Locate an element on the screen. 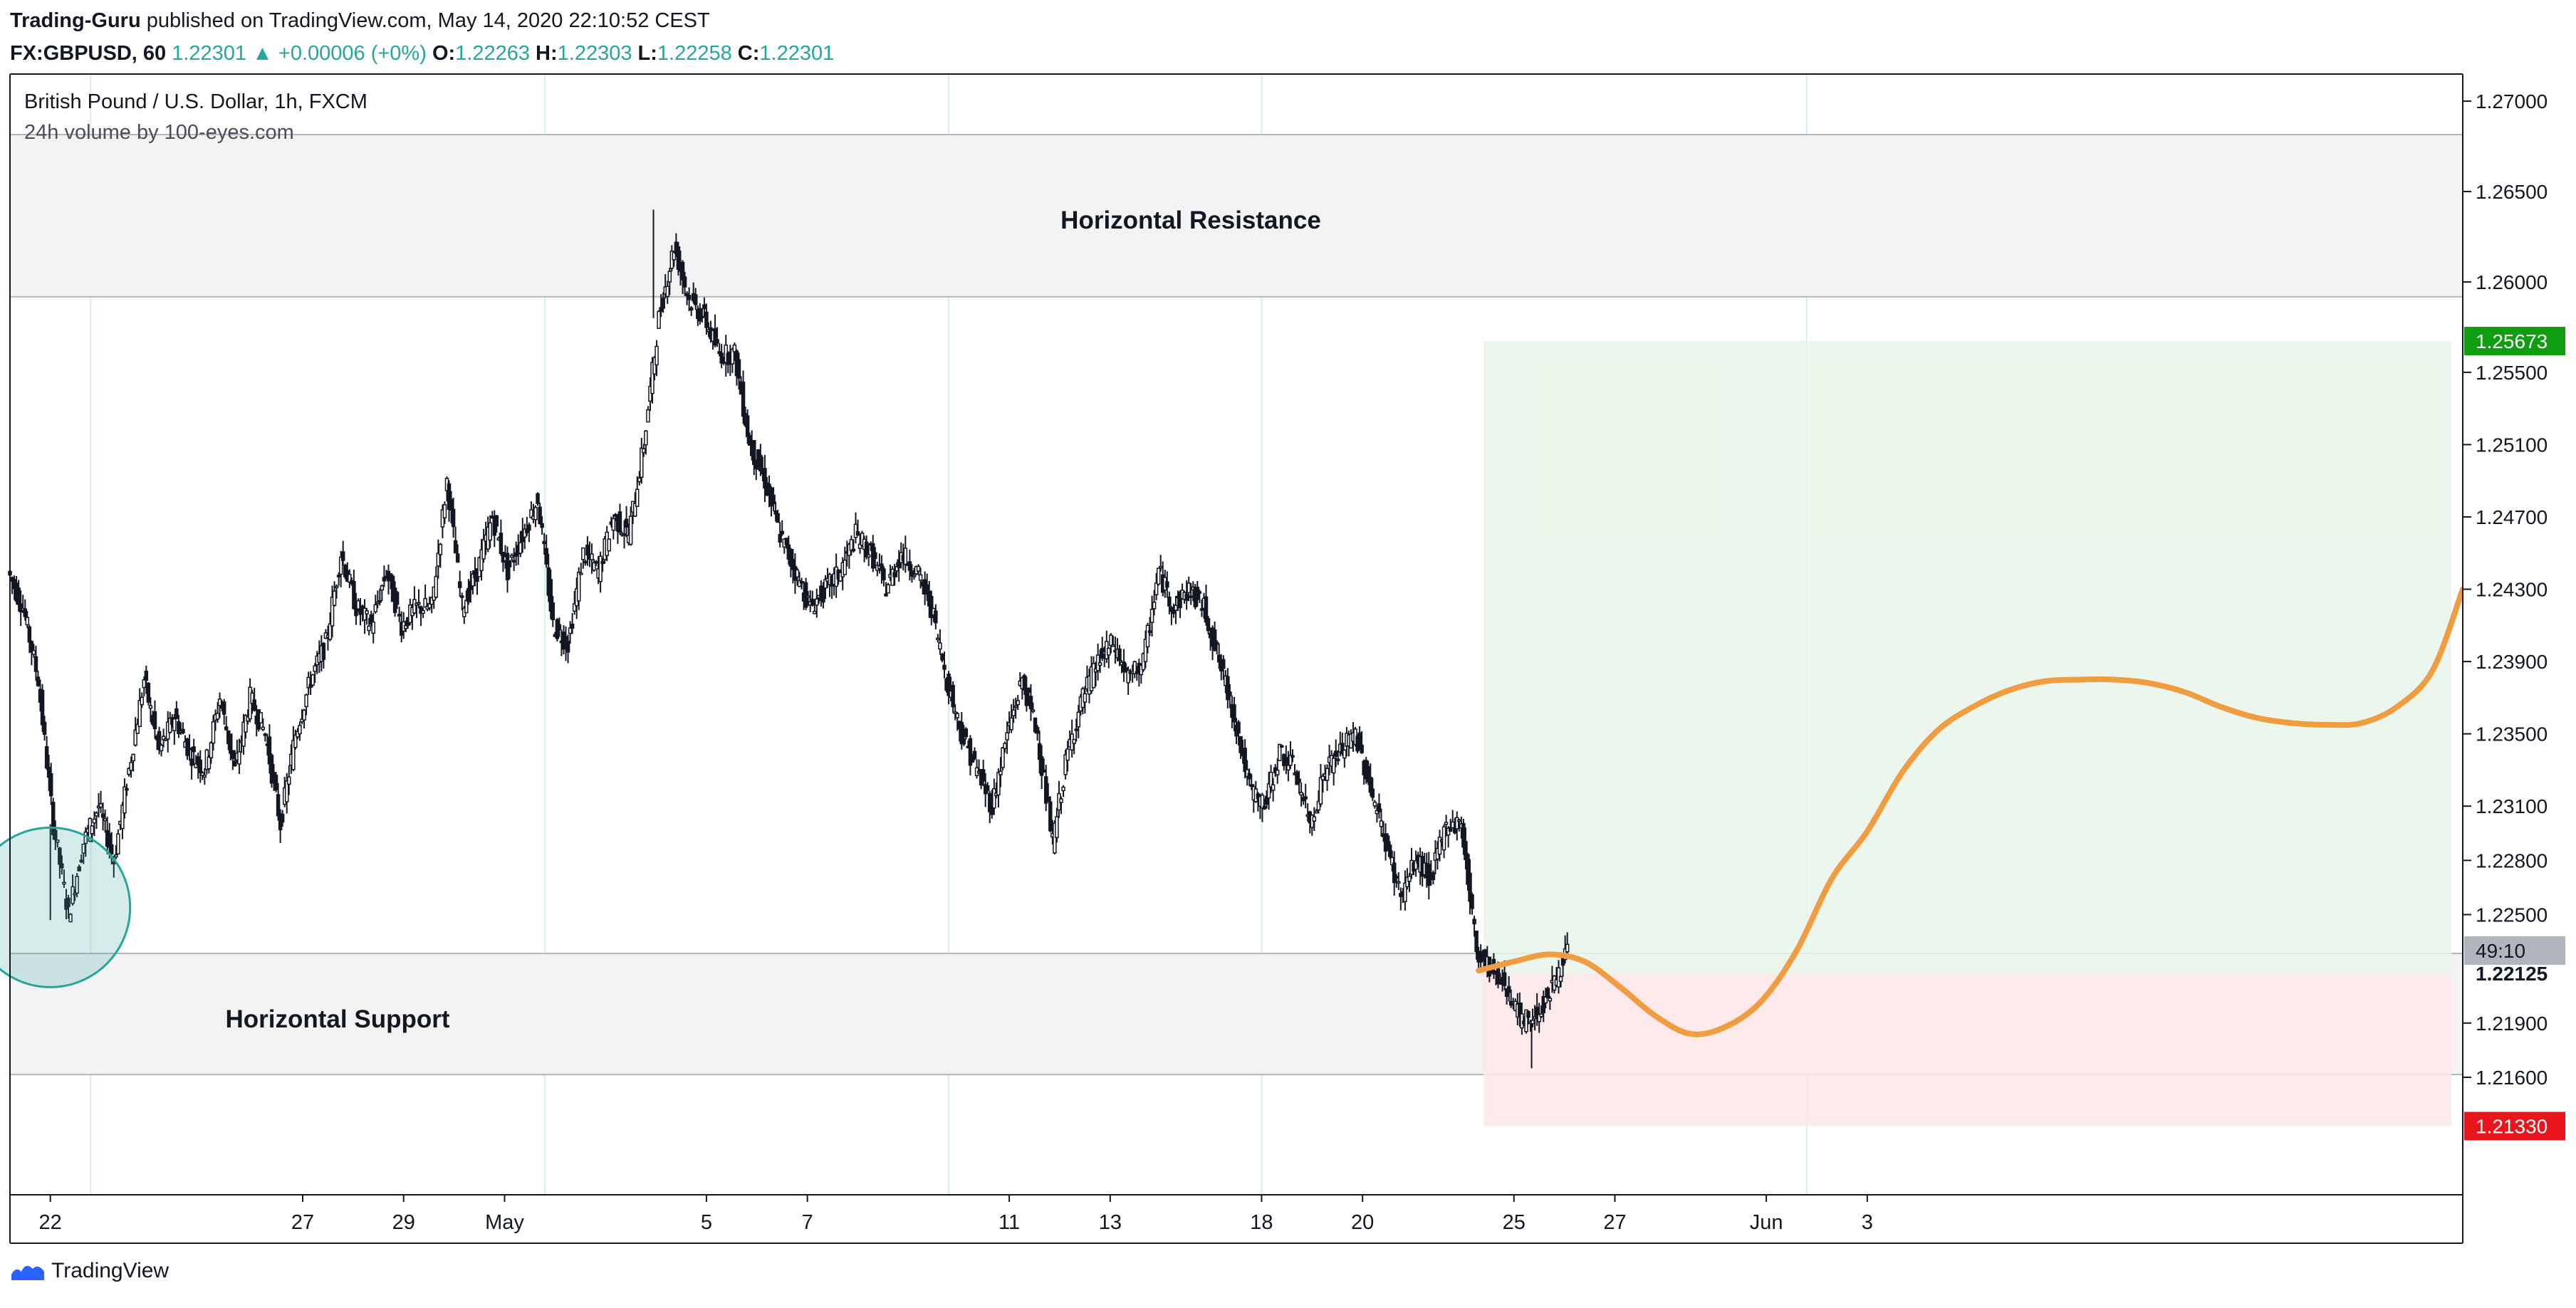  legend-title: British Pound / U.S. Dollar, 1h, FXCM is located at coordinates (195, 101).